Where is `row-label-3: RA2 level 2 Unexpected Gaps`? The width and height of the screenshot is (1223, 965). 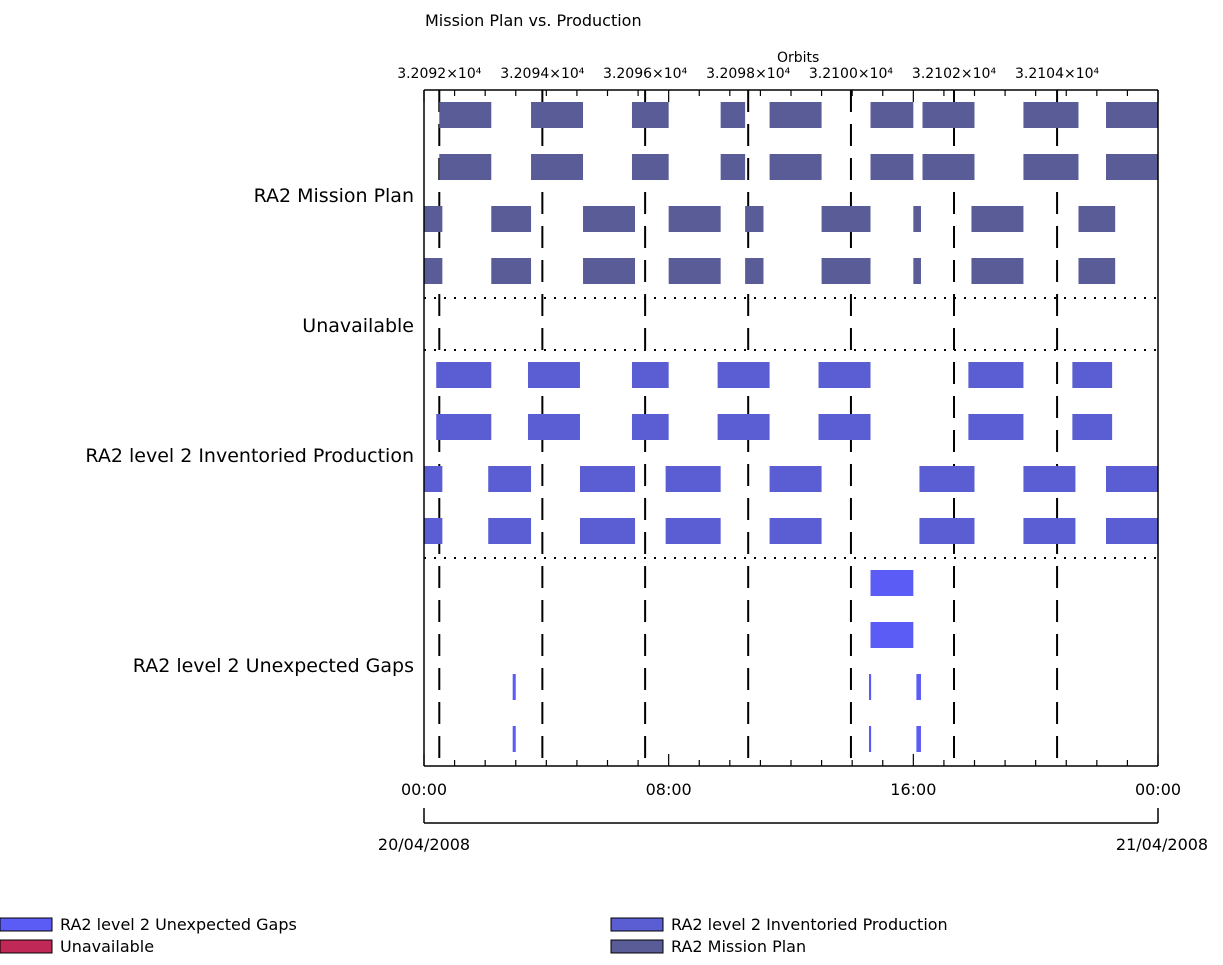 row-label-3: RA2 level 2 Unexpected Gaps is located at coordinates (273, 666).